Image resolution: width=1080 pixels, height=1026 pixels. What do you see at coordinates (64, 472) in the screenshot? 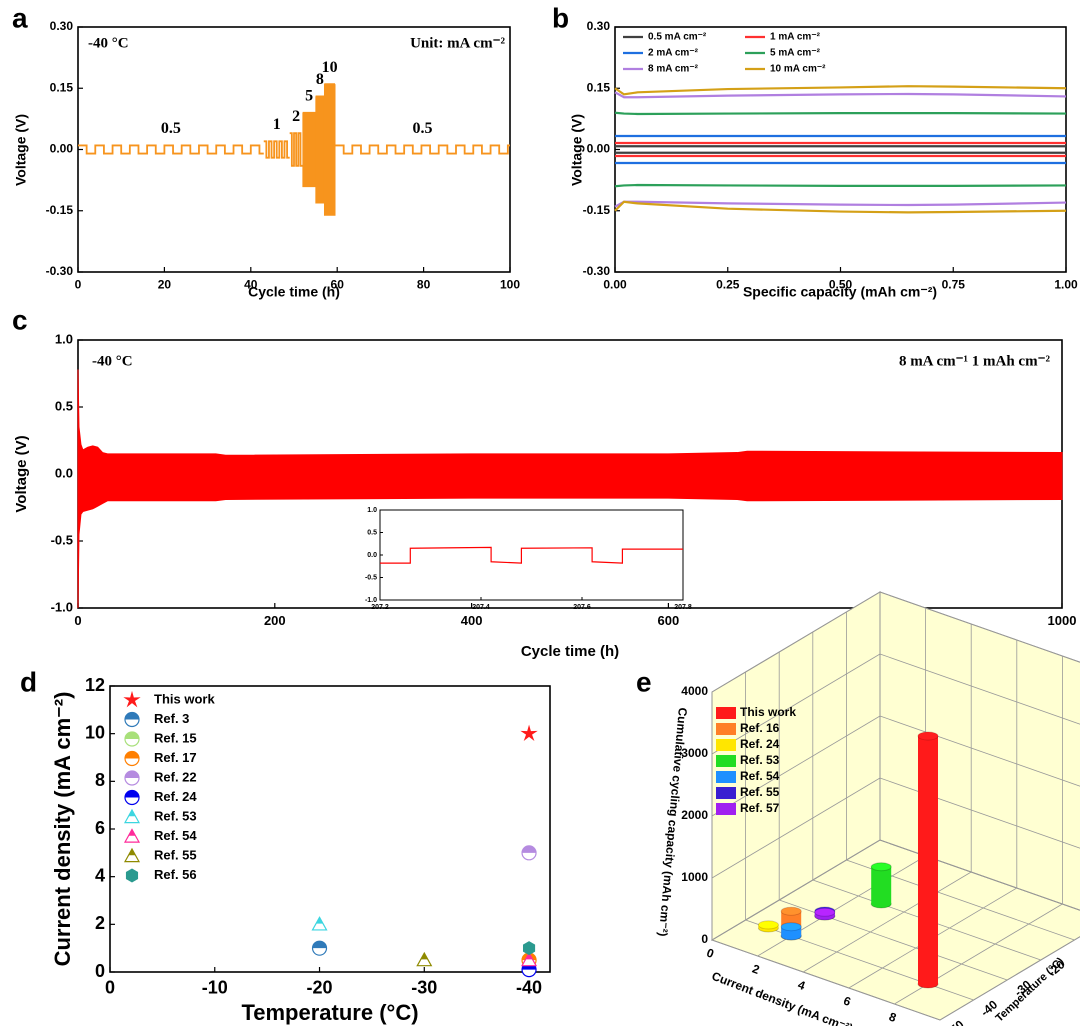
I see `y-tick-label: 0.0` at bounding box center [64, 472].